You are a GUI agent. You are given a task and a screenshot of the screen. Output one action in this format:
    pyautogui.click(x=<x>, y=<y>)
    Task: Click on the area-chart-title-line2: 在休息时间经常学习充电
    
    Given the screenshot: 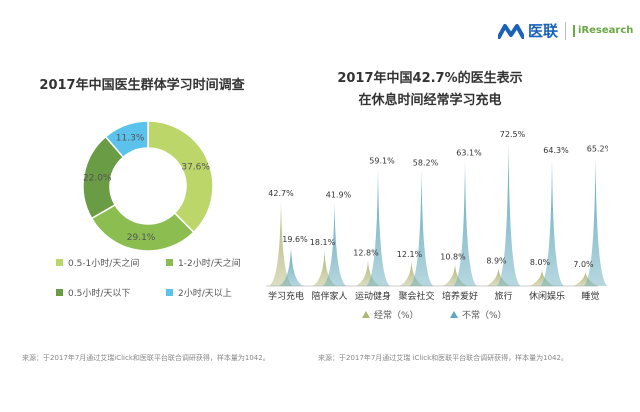 What is the action you would take?
    pyautogui.click(x=430, y=100)
    